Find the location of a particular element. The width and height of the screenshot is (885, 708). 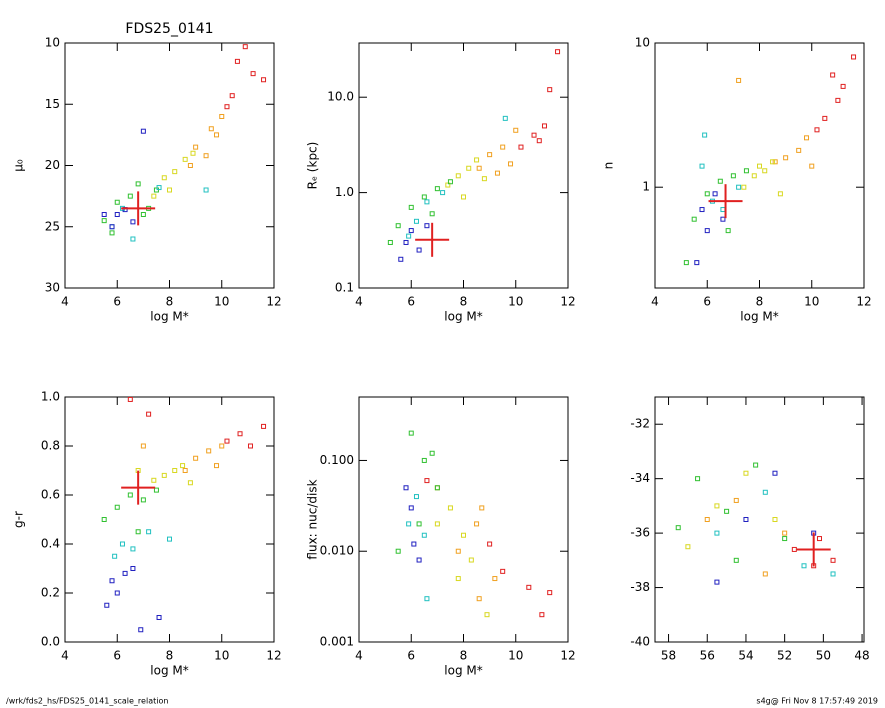

y-tick-label: 30 is located at coordinates (52, 288).